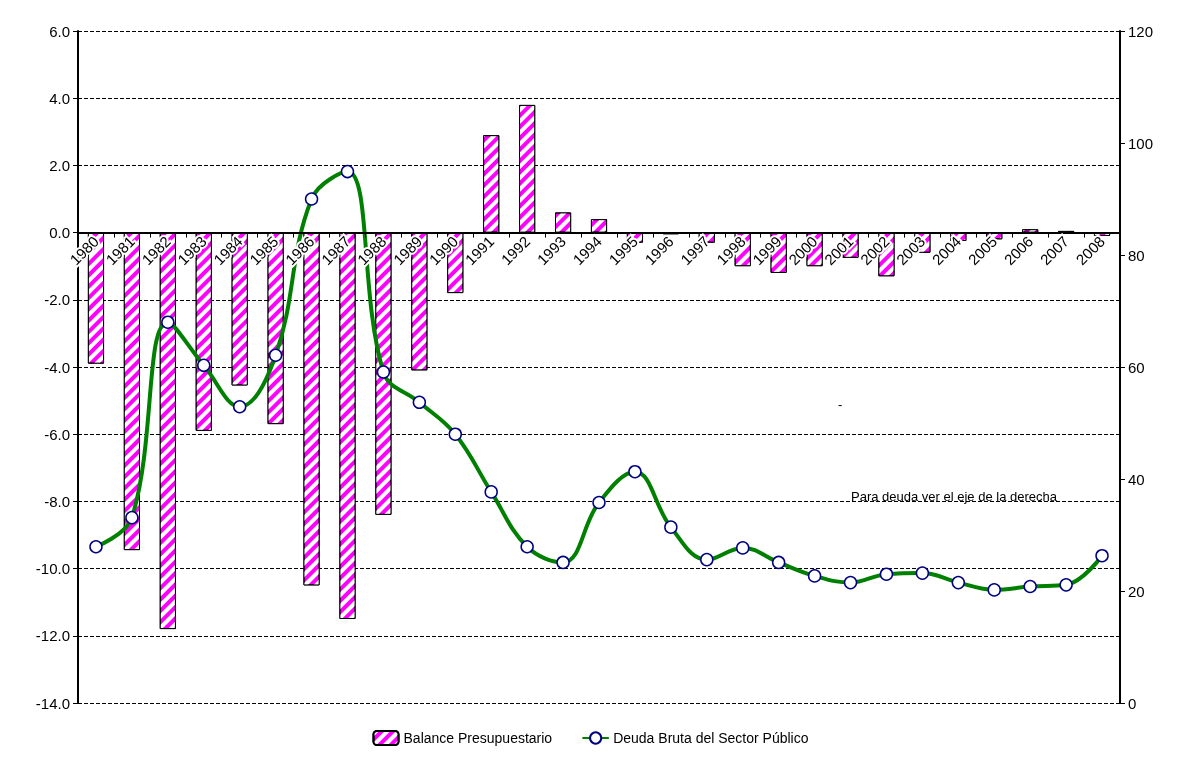 This screenshot has width=1181, height=759. What do you see at coordinates (1132, 703) in the screenshot?
I see `y2-tick-label: 0` at bounding box center [1132, 703].